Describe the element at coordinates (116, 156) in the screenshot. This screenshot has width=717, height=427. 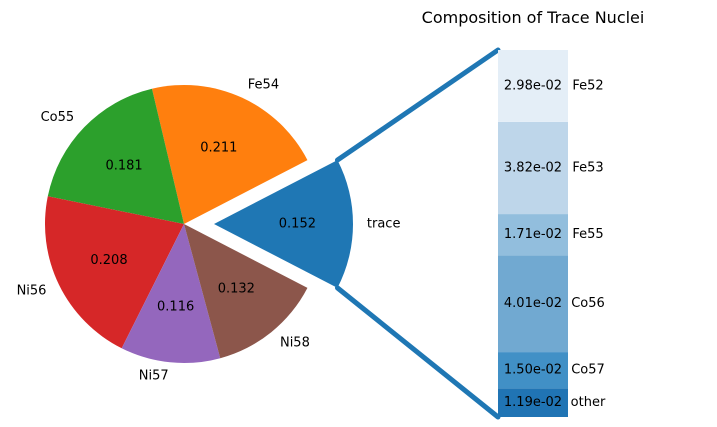
I see `pie-slice-co55` at that location.